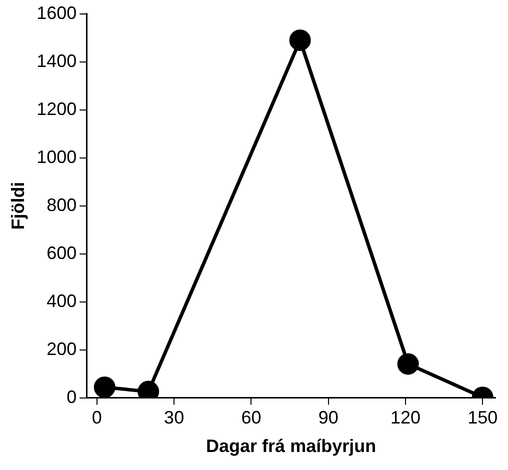 This screenshot has height=470, width=508. I want to click on x-tick-label: 0, so click(97, 418).